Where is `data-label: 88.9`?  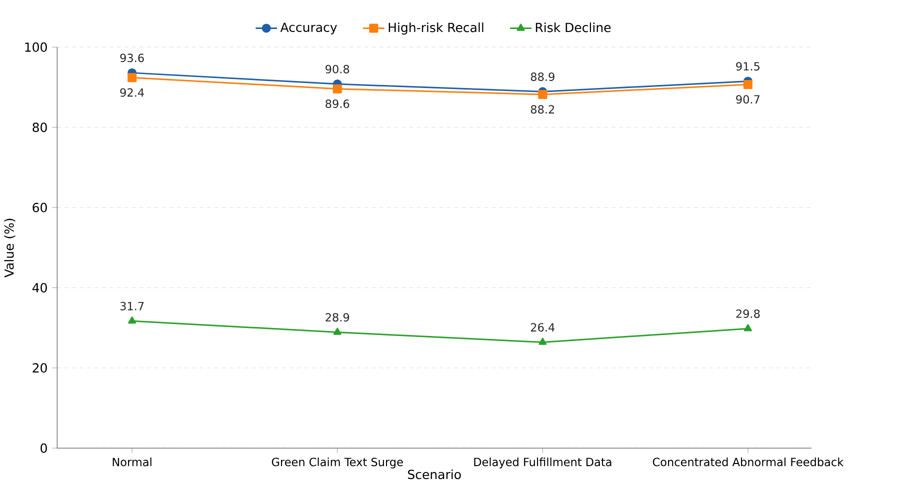 data-label: 88.9 is located at coordinates (542, 77).